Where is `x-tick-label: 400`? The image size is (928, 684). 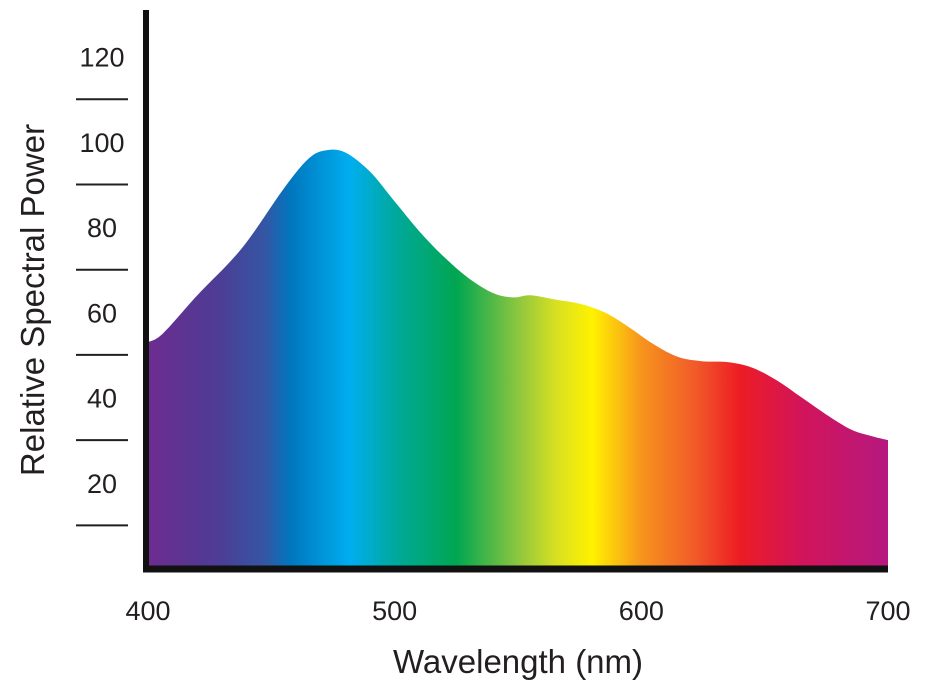 x-tick-label: 400 is located at coordinates (147, 611).